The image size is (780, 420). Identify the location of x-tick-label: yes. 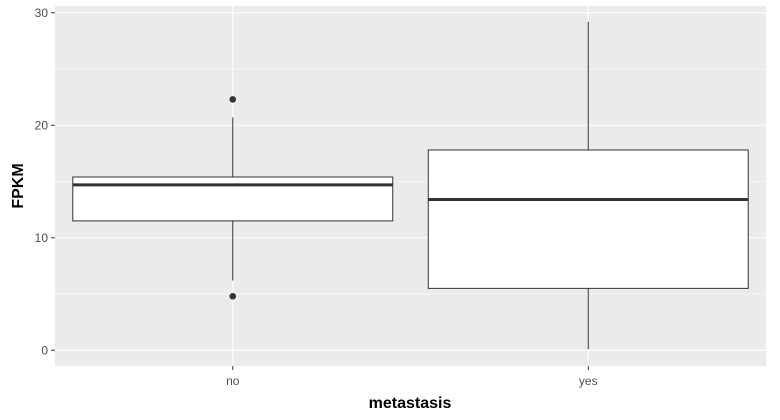
(588, 381).